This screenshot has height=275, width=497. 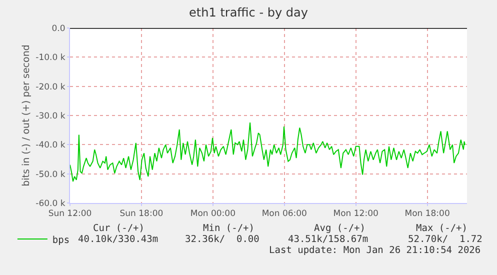 I want to click on y-tick-label: -10.0 k, so click(x=51, y=58).